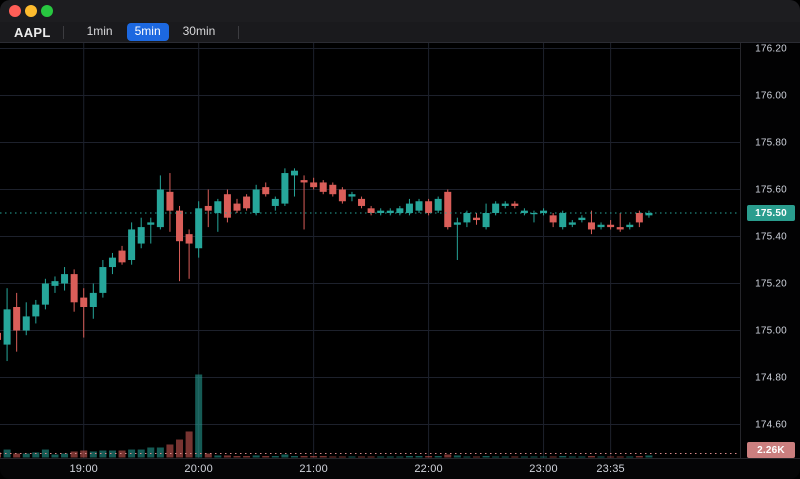 This screenshot has width=800, height=479. What do you see at coordinates (147, 32) in the screenshot?
I see `timeframe-button-5min: 5min` at bounding box center [147, 32].